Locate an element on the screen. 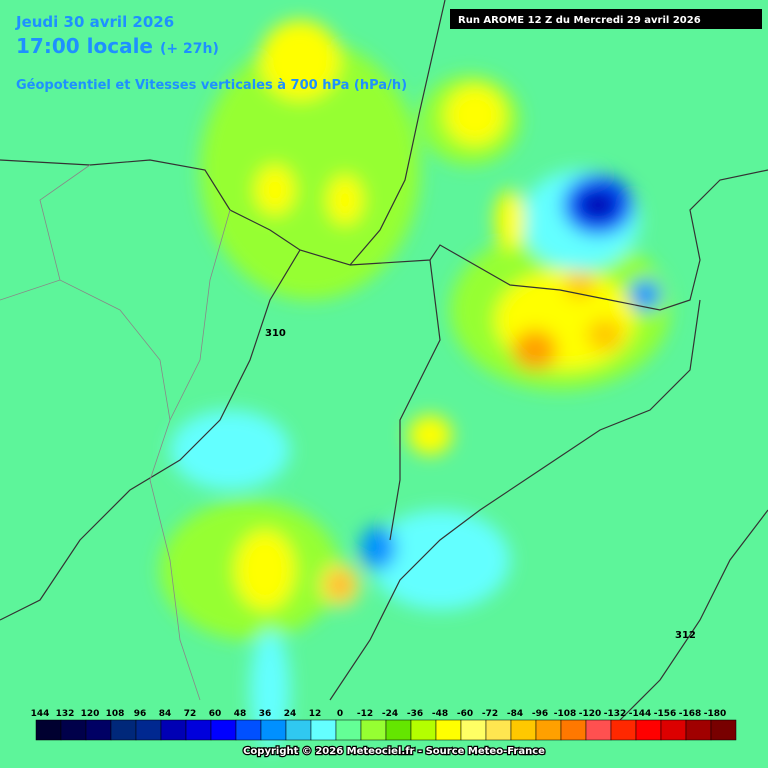 Image resolution: width=768 pixels, height=768 pixels. run: Run AROME 12 Z du Mercredi 29 avril 2026 is located at coordinates (579, 20).